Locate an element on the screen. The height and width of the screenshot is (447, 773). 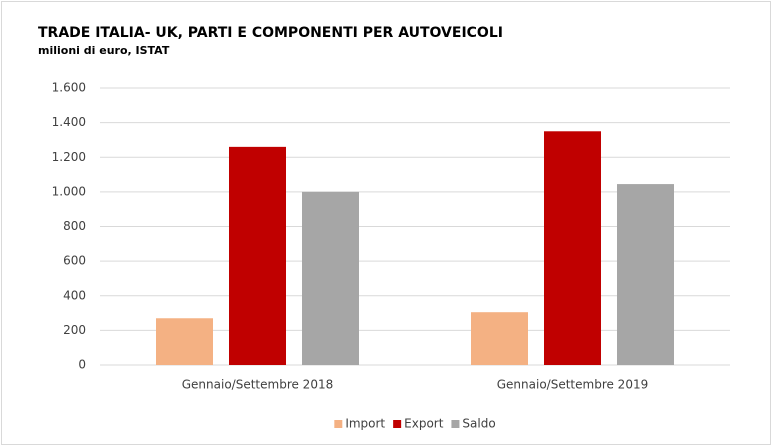
legend-label: Export is located at coordinates (424, 424).